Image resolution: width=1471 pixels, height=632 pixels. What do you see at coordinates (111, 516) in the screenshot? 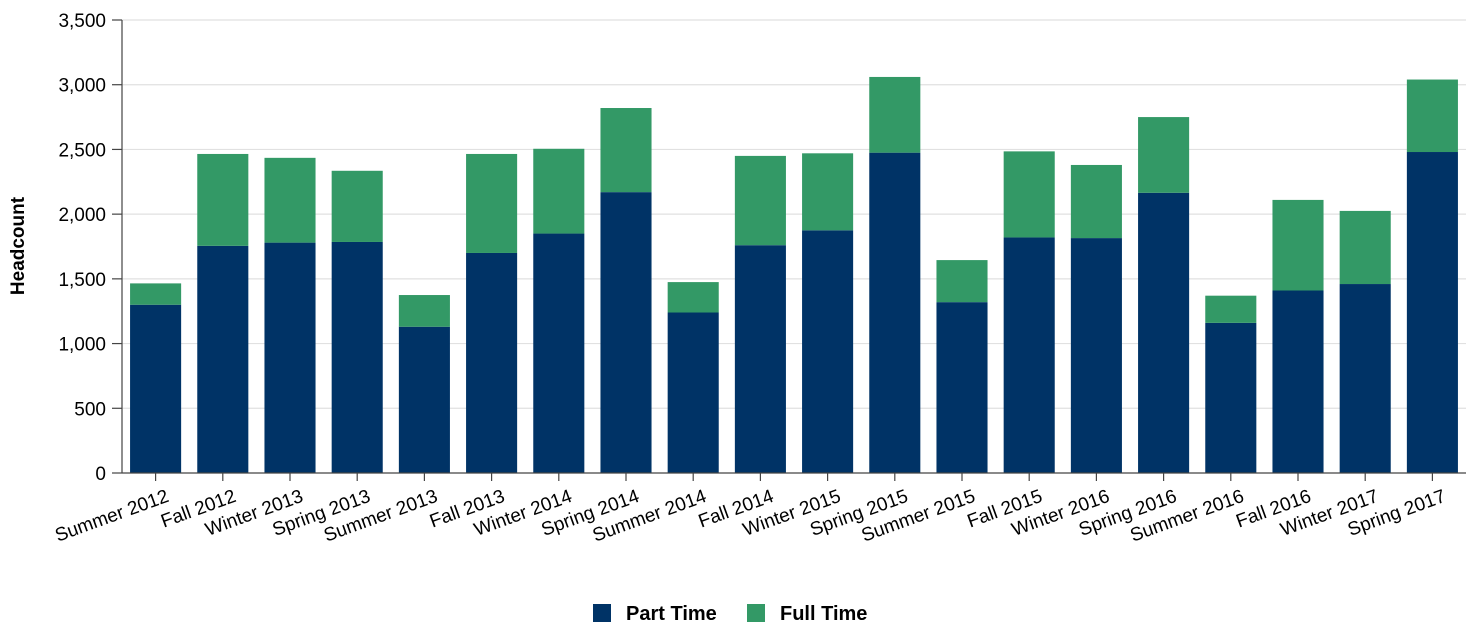
I see `x-tick-label: Summer 2012` at bounding box center [111, 516].